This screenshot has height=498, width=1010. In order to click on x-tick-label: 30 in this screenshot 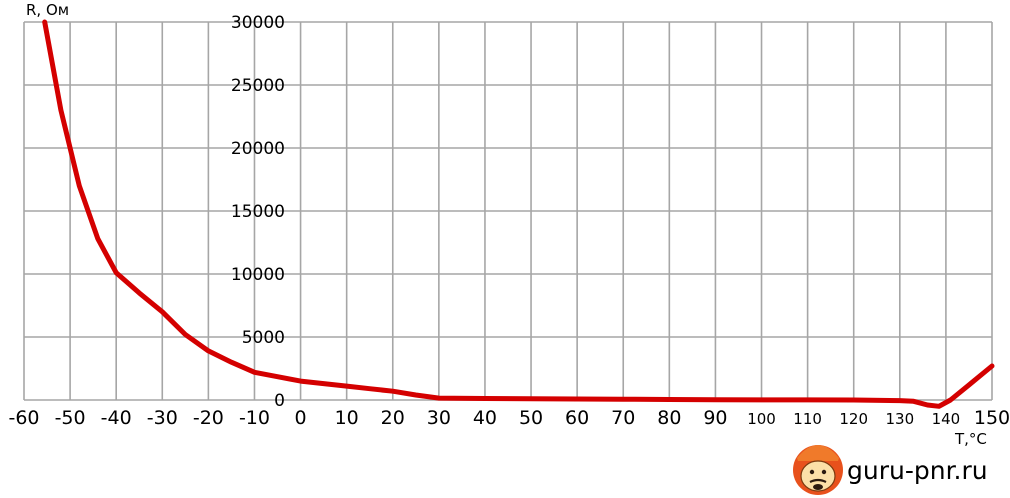, I will do `click(439, 418)`.